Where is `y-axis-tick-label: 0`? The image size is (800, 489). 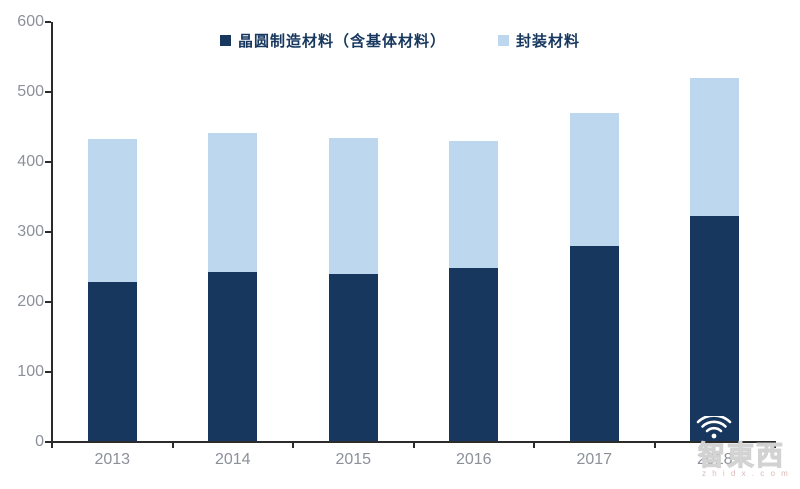
y-axis-tick-label: 0 is located at coordinates (39, 441).